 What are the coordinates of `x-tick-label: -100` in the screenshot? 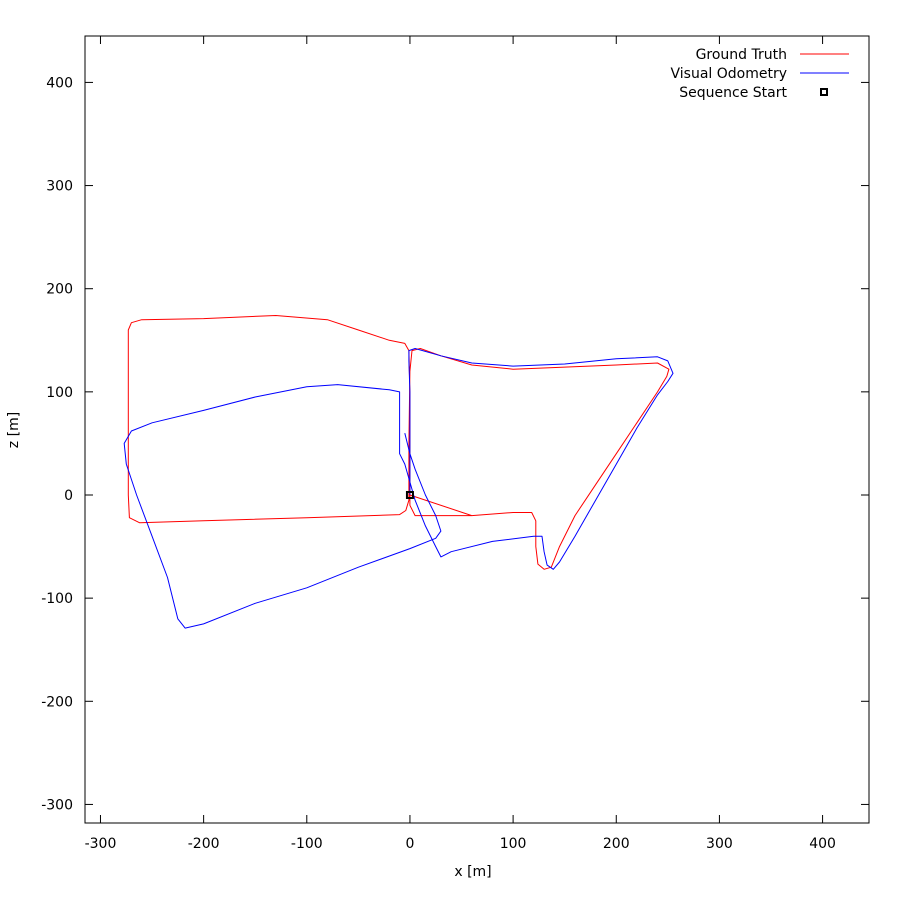 It's located at (307, 844).